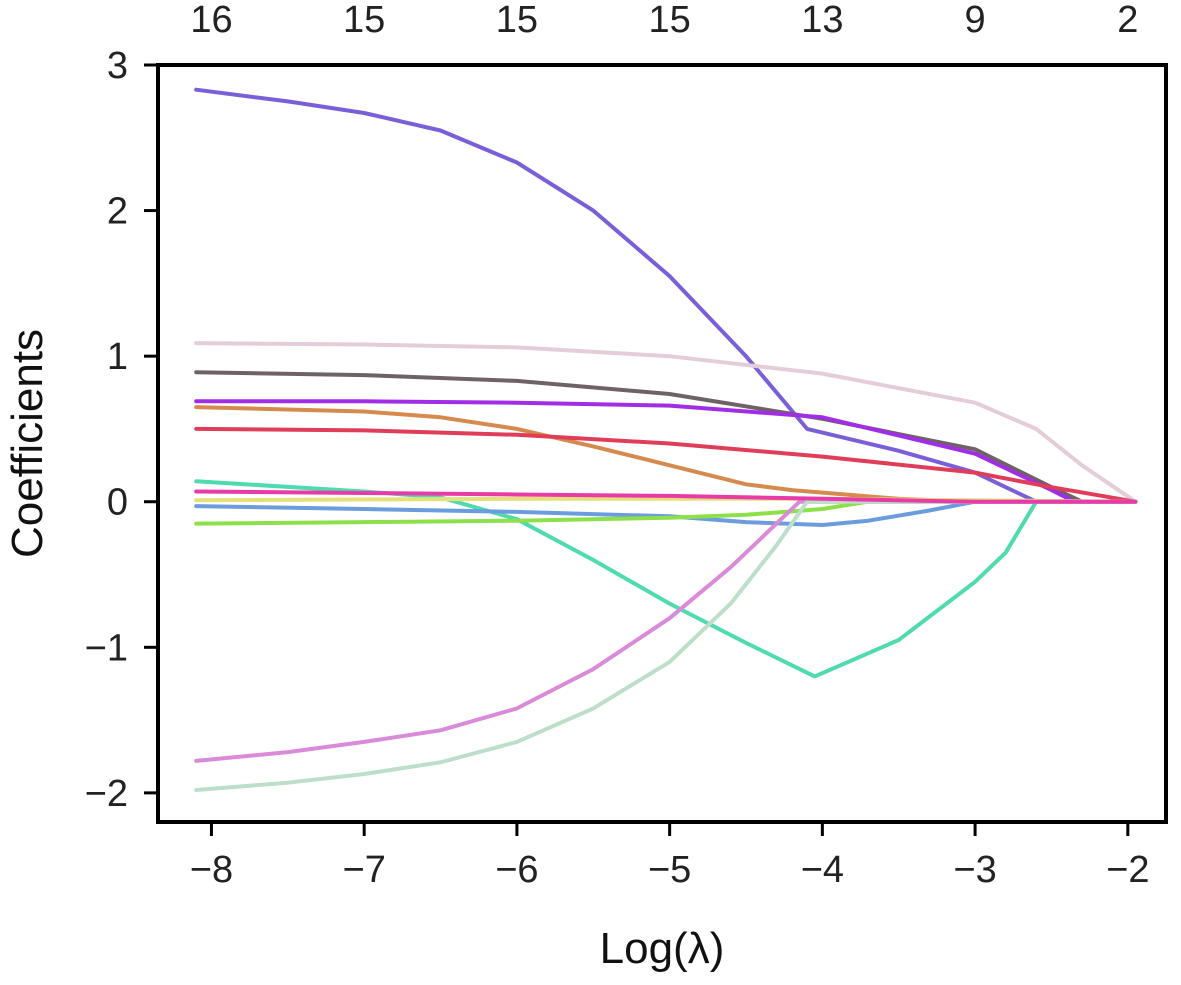 The height and width of the screenshot is (985, 1181). What do you see at coordinates (516, 870) in the screenshot?
I see `x-tick-label: −6` at bounding box center [516, 870].